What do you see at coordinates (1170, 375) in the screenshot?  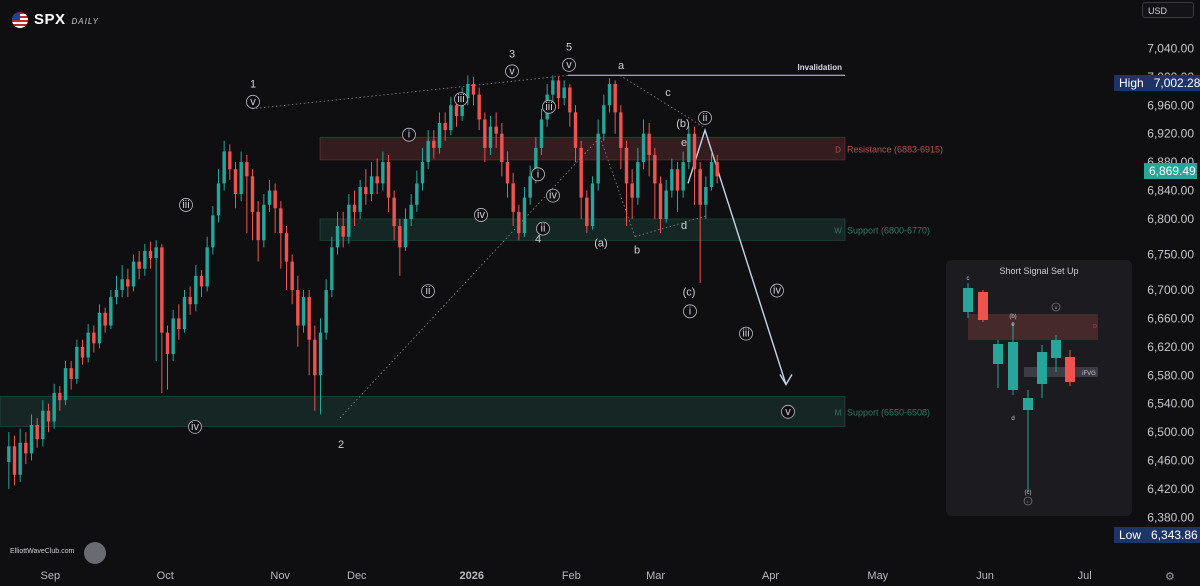 I see `y-tick-label: 6,580.00` at bounding box center [1170, 375].